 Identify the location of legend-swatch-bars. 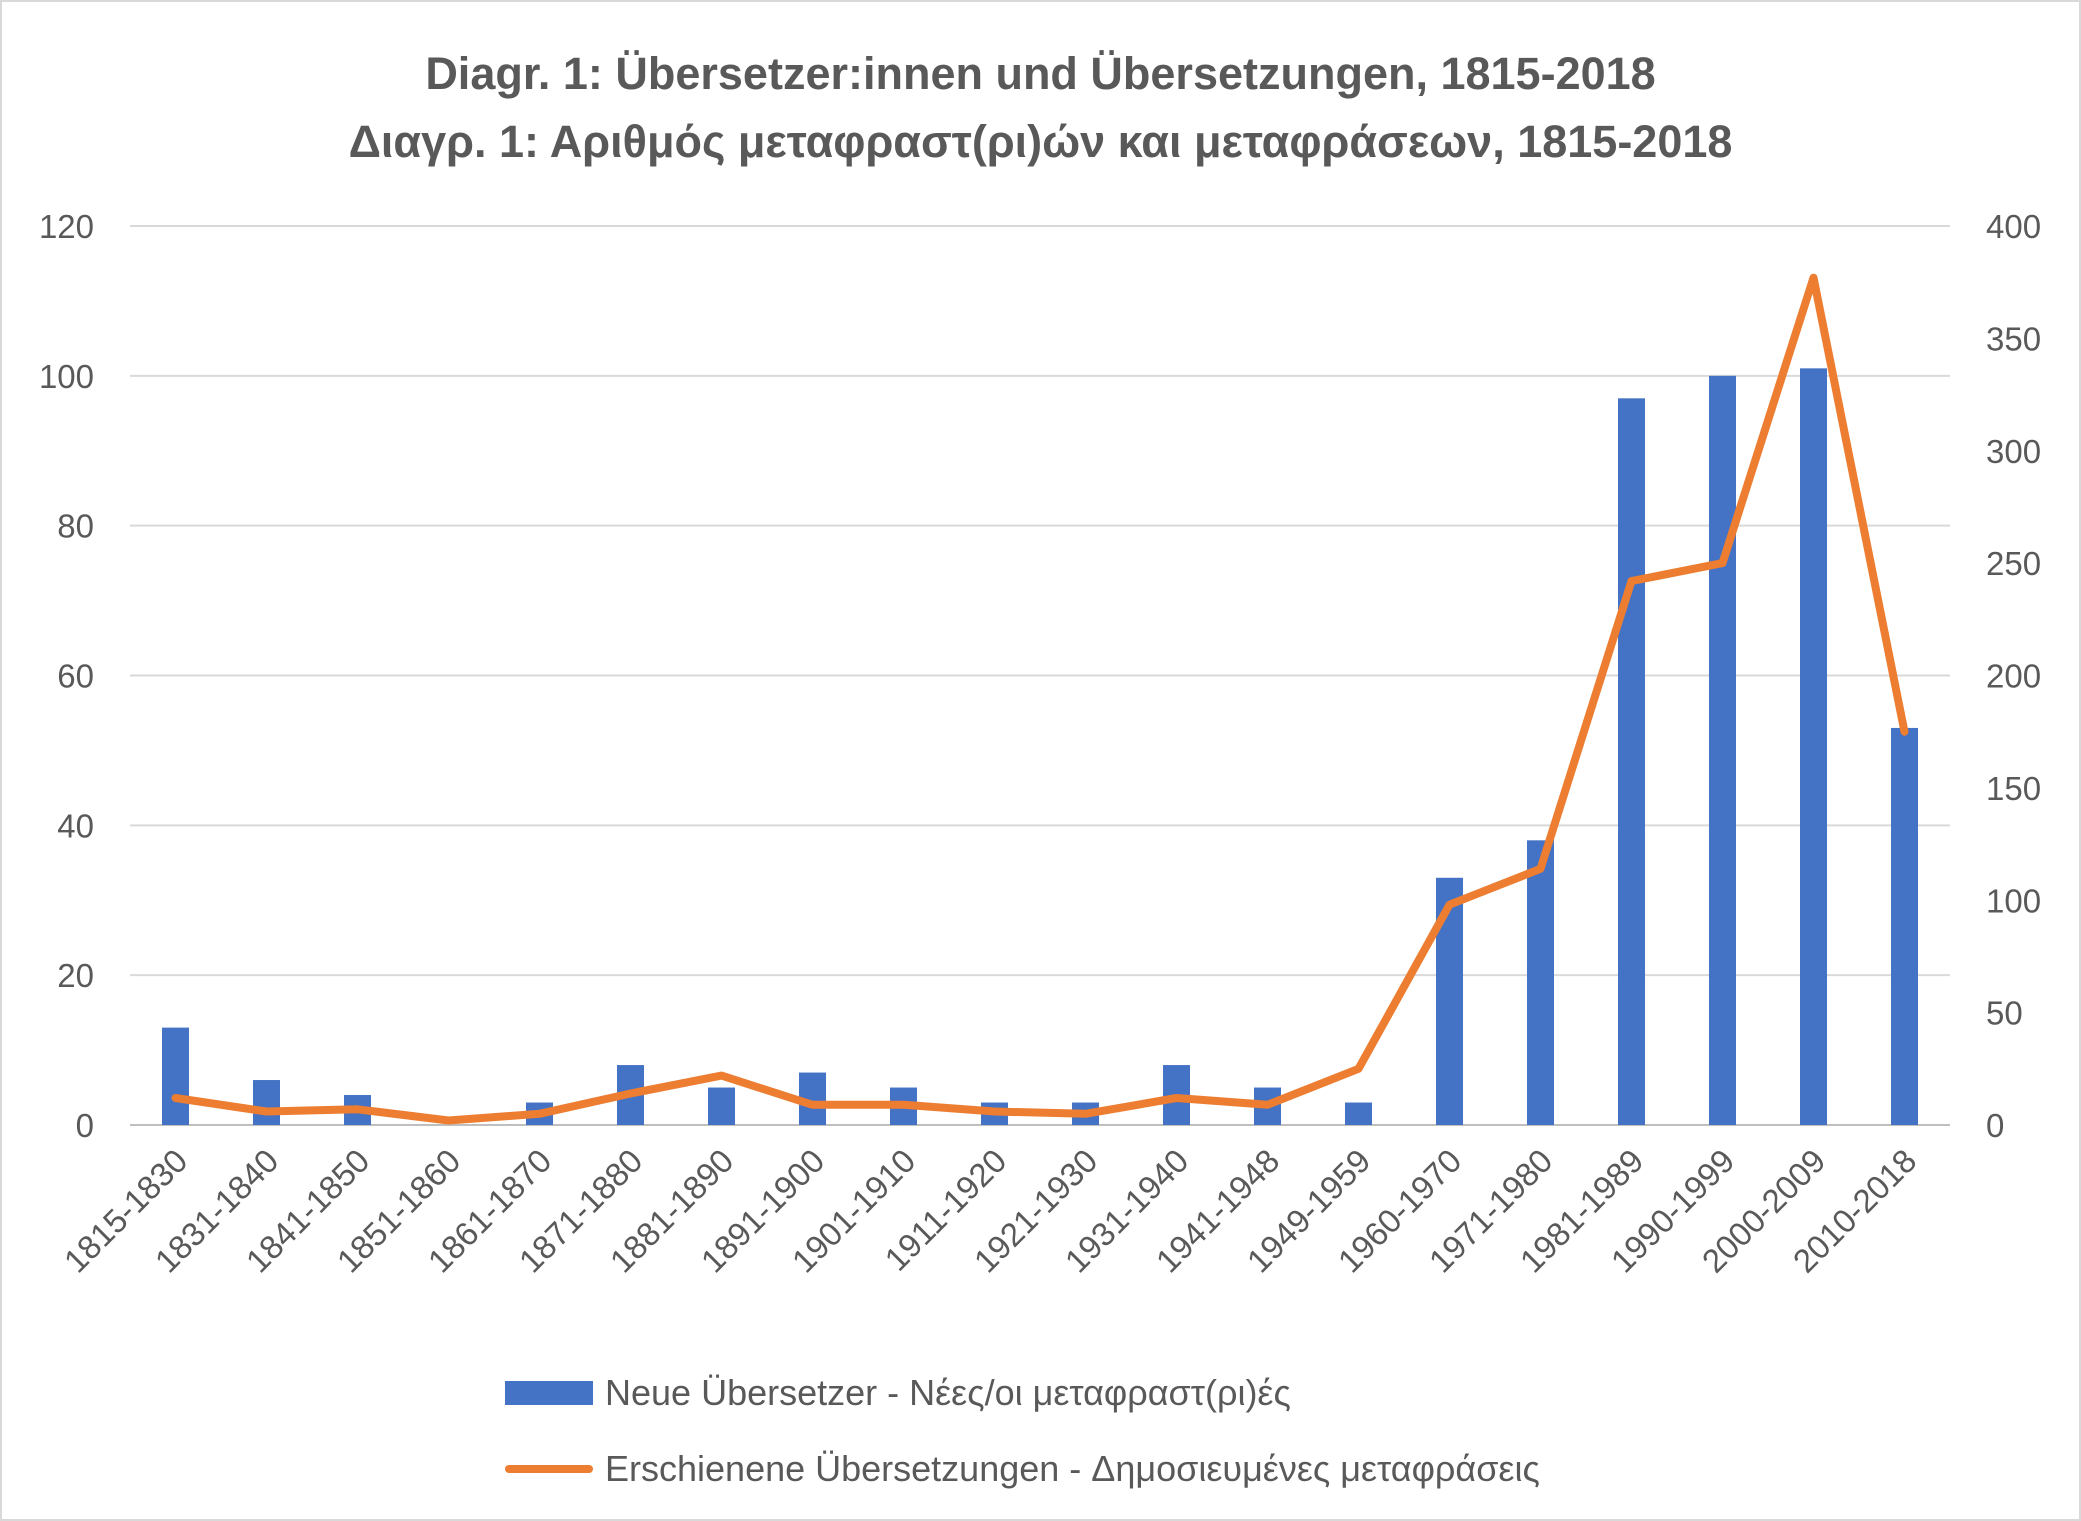
(549, 1393).